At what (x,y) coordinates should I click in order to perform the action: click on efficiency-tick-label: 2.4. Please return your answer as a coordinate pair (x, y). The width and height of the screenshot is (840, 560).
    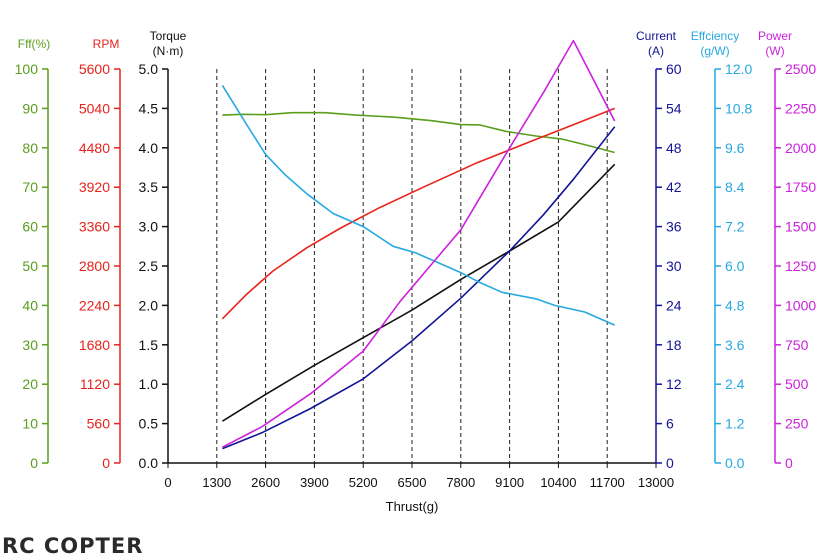
    Looking at the image, I should click on (735, 384).